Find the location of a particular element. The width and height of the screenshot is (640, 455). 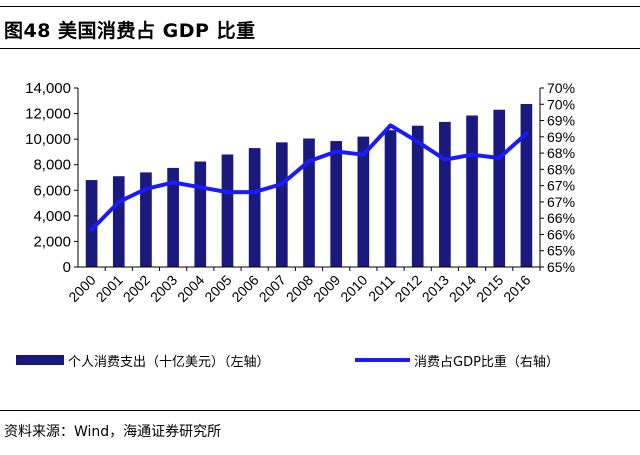

x-tick-label: 2002 is located at coordinates (136, 288).